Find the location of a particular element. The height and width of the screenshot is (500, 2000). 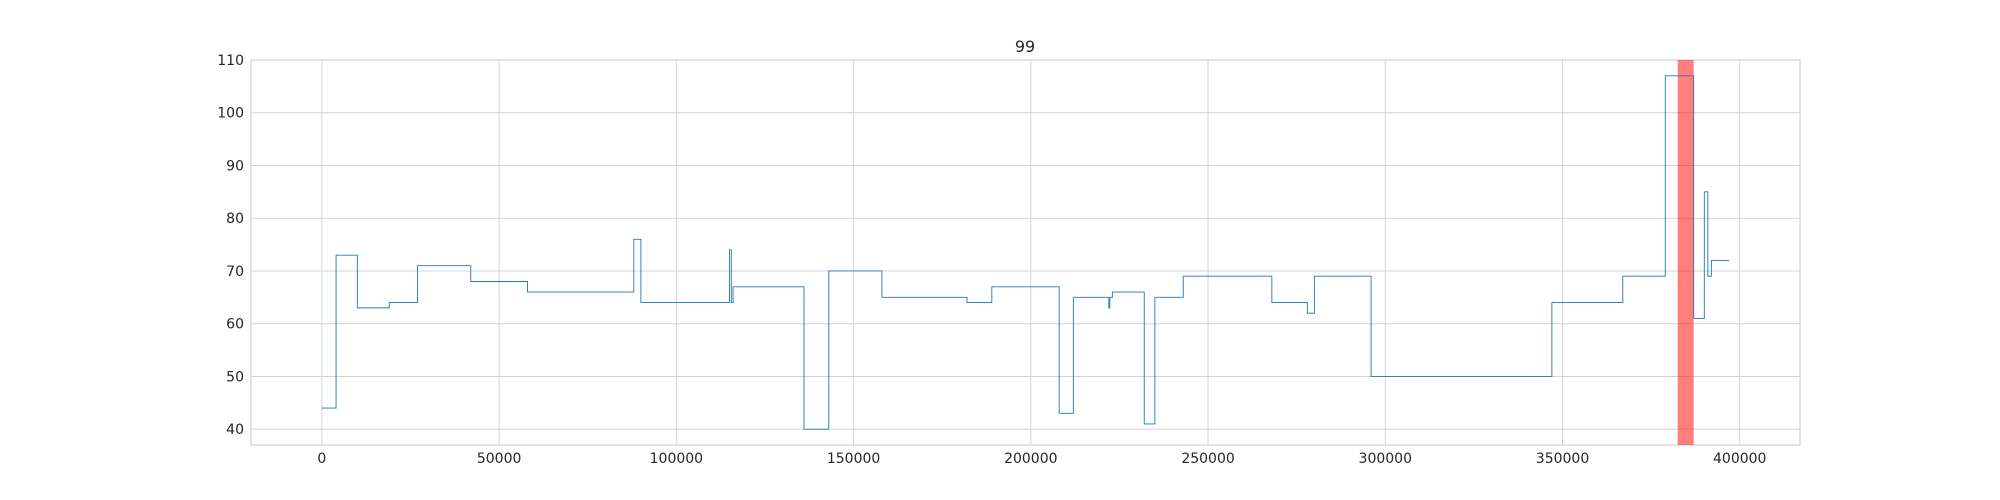

highlight-band is located at coordinates (1685, 252).